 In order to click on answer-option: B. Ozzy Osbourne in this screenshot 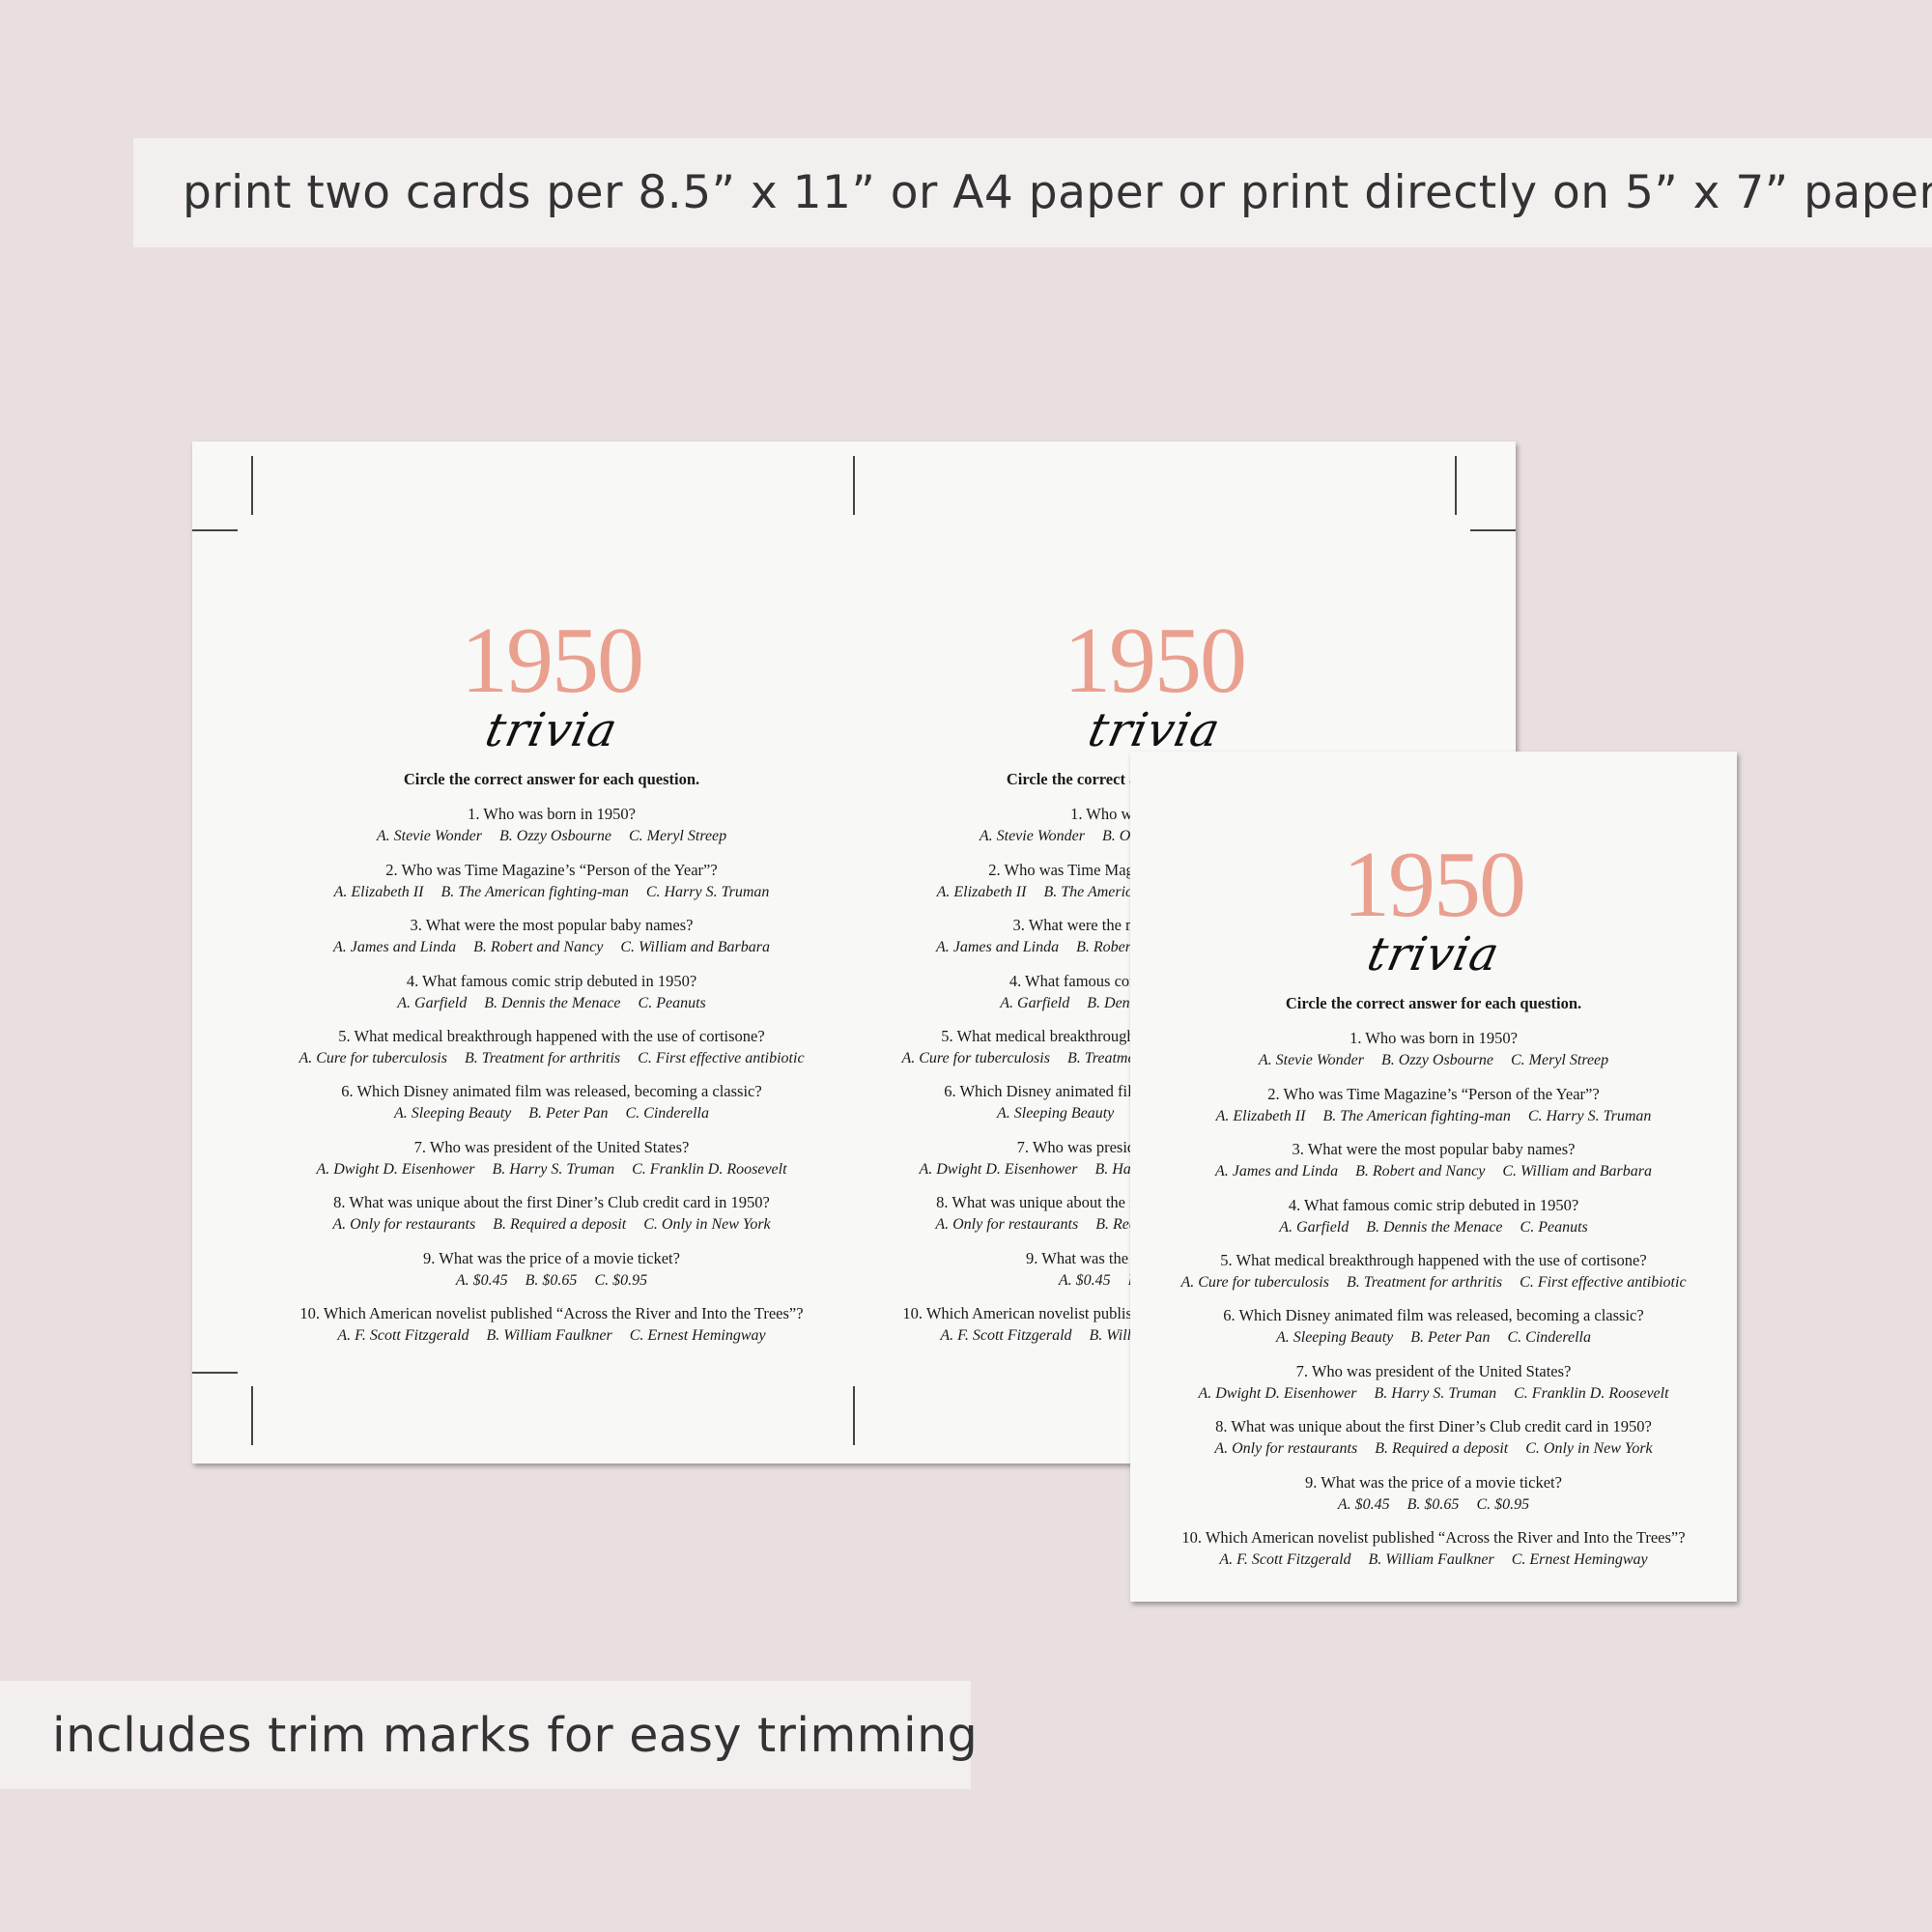, I will do `click(1116, 836)`.